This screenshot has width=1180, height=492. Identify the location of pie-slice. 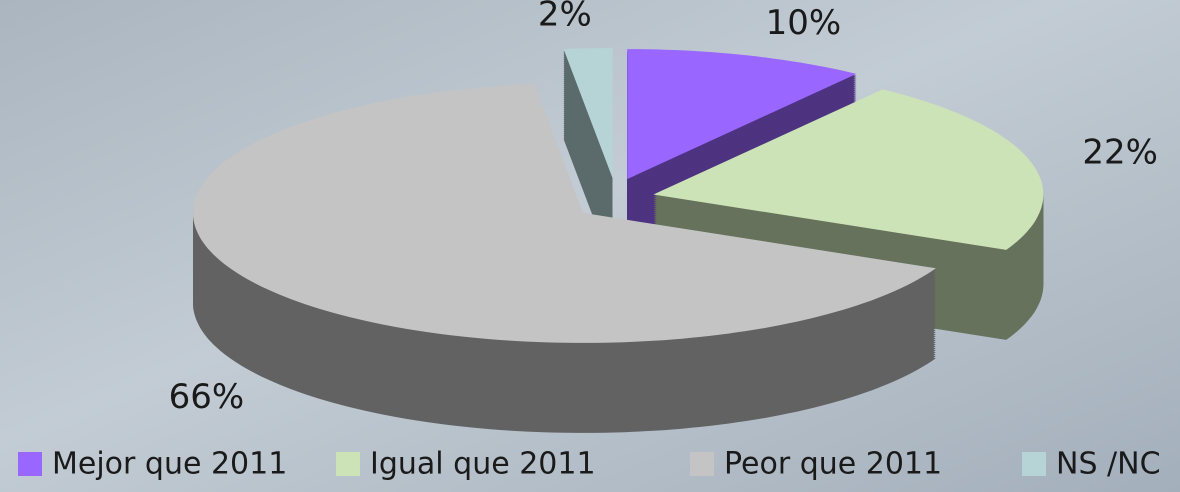
(588, 158).